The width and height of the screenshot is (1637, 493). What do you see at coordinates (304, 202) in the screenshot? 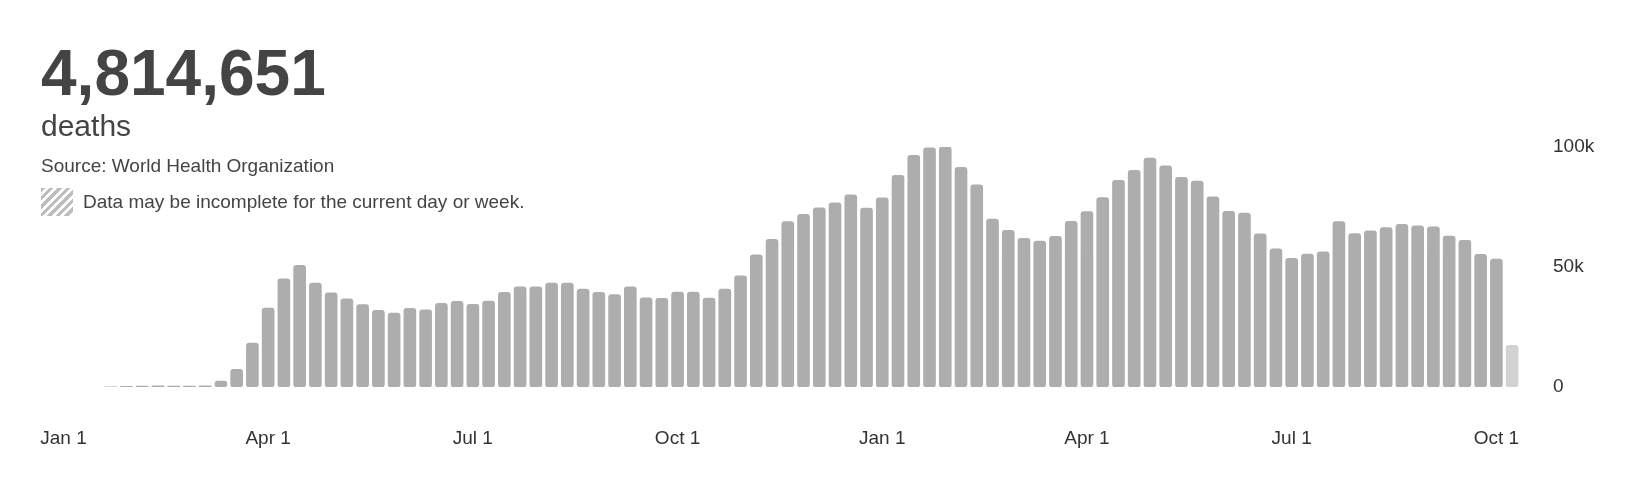
I see `annotation: Data may be incomplete for the current day or week.` at bounding box center [304, 202].